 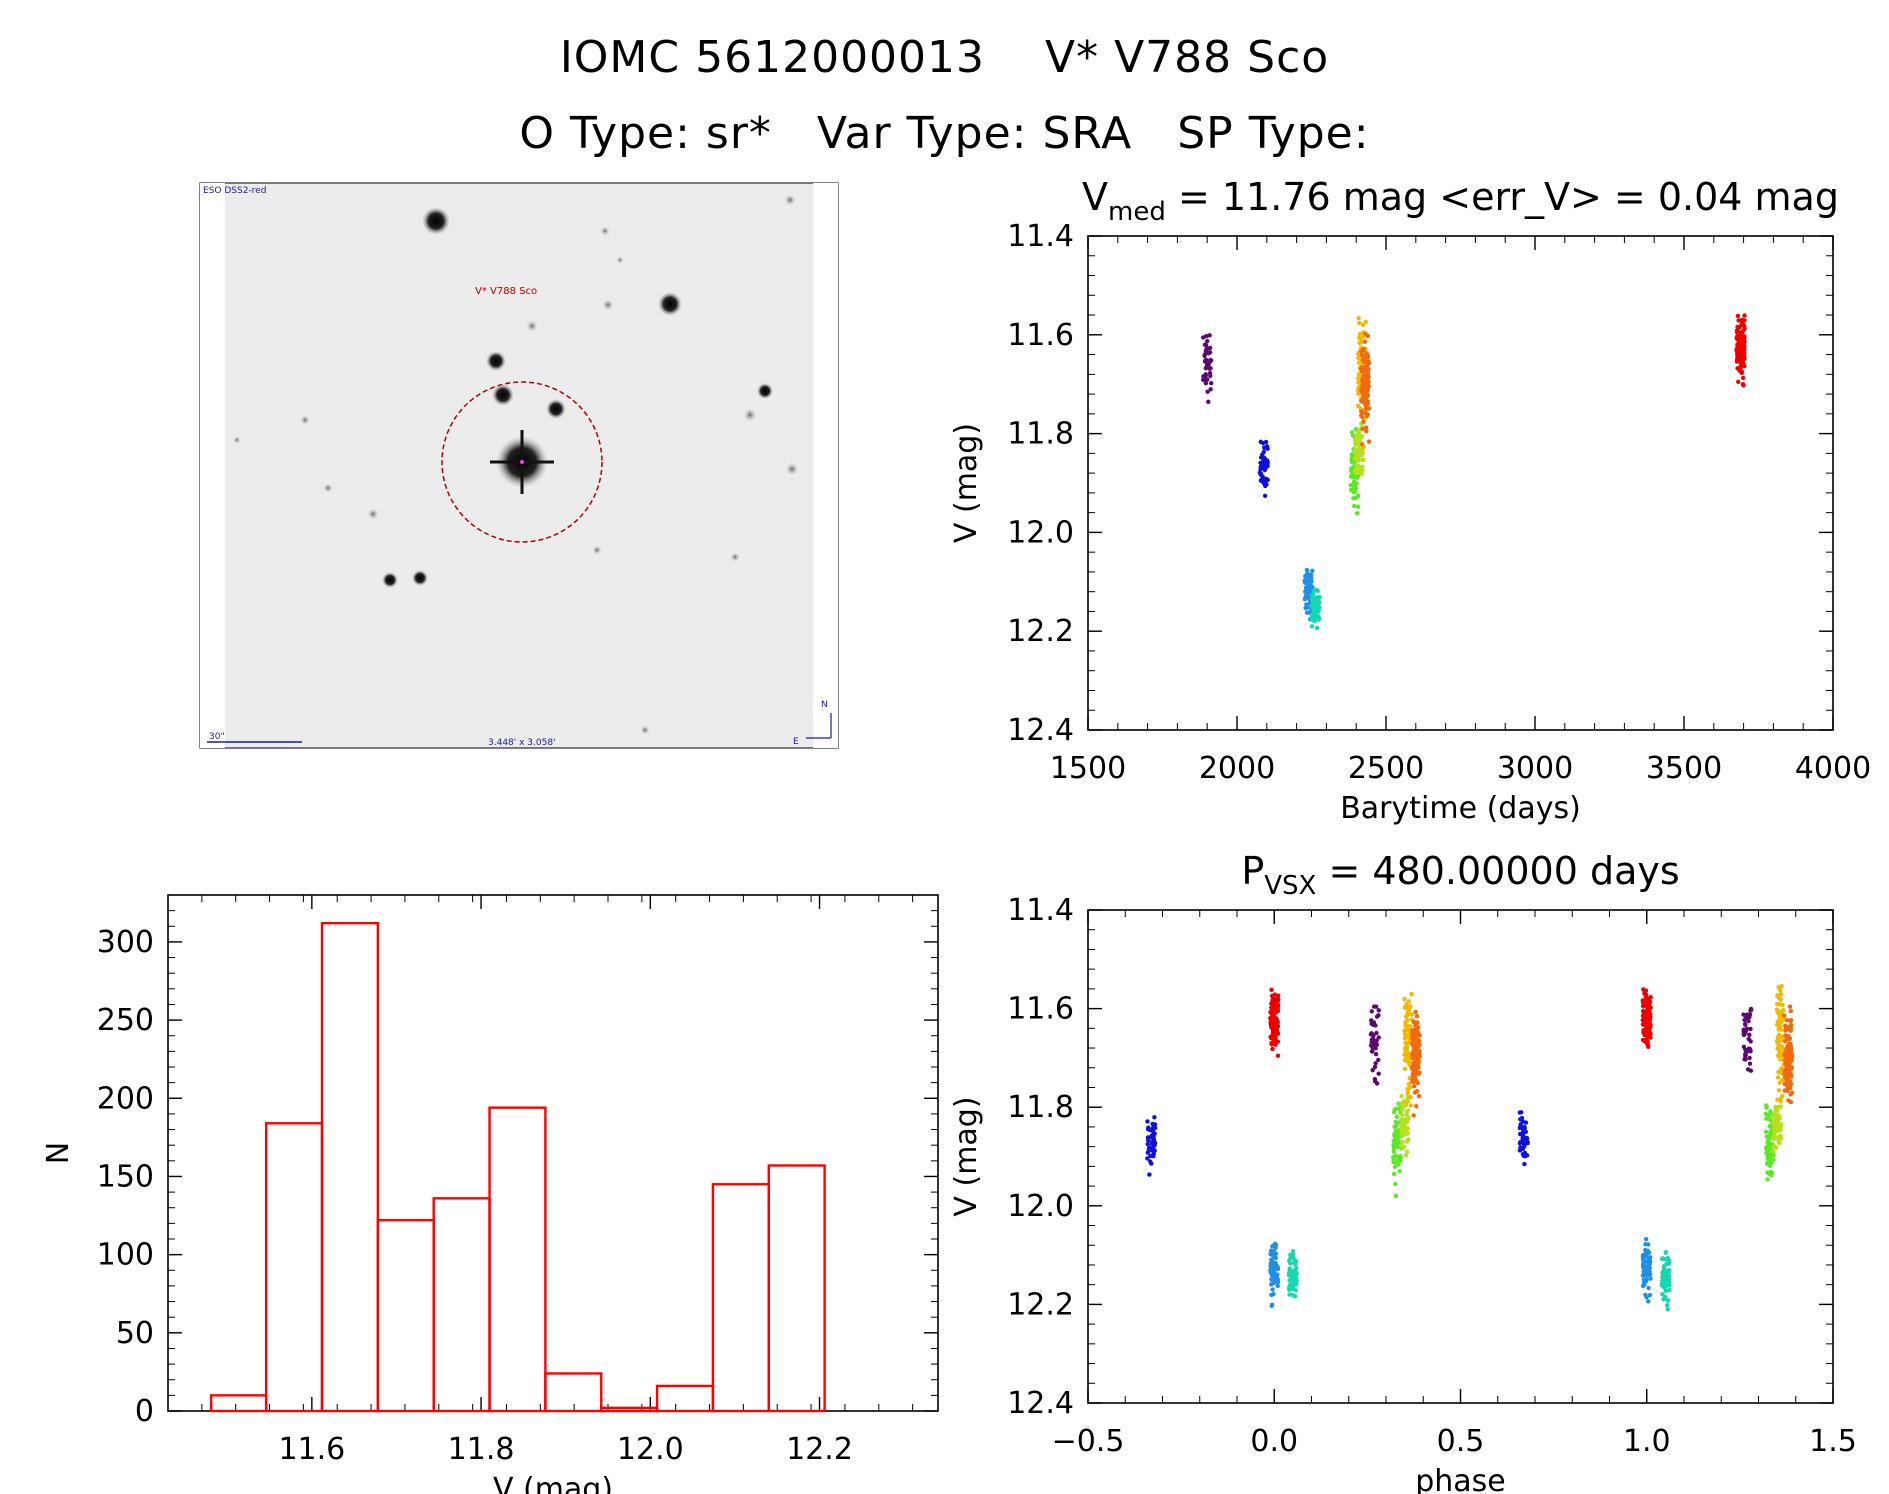 What do you see at coordinates (1684, 768) in the screenshot?
I see `lightcurve-xtick-label: 3500` at bounding box center [1684, 768].